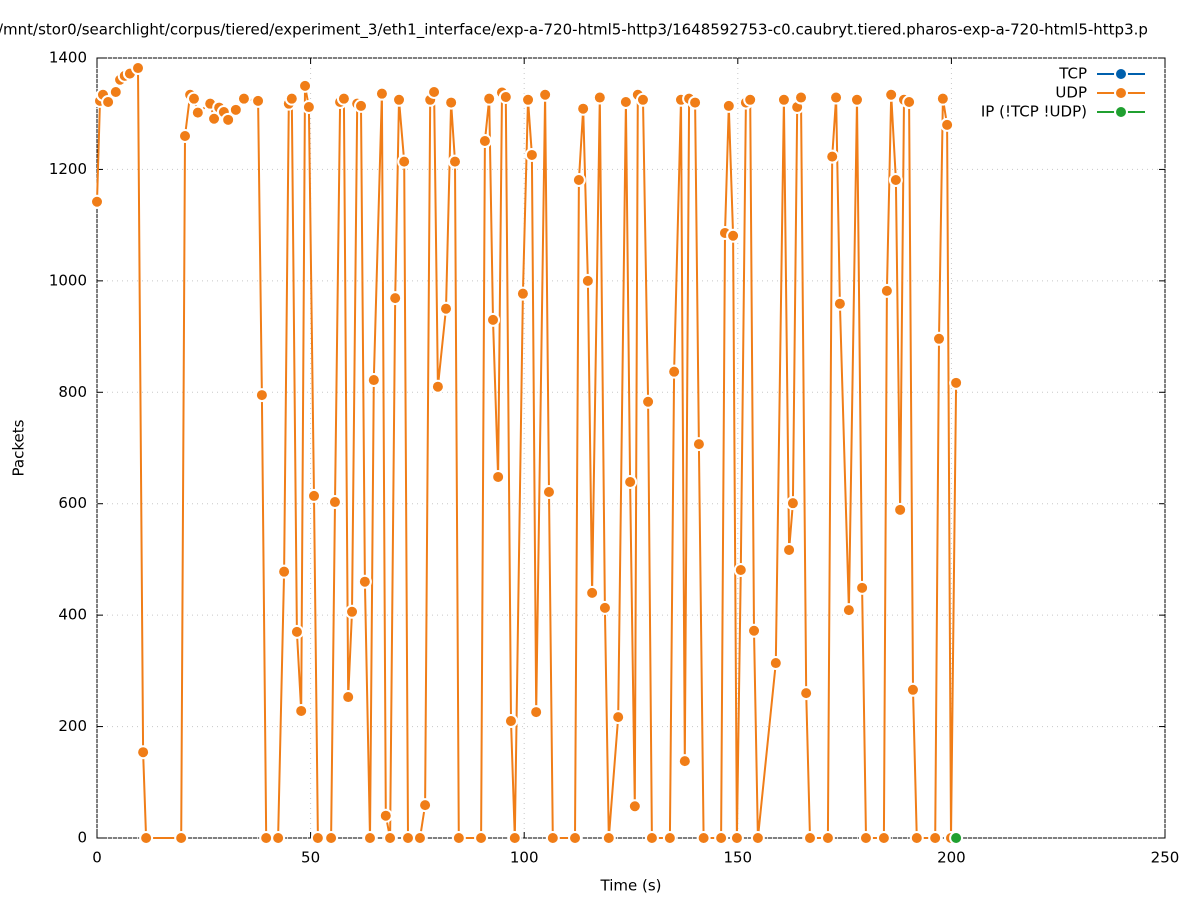  Describe the element at coordinates (72, 503) in the screenshot. I see `y-tick-label: 600` at that location.